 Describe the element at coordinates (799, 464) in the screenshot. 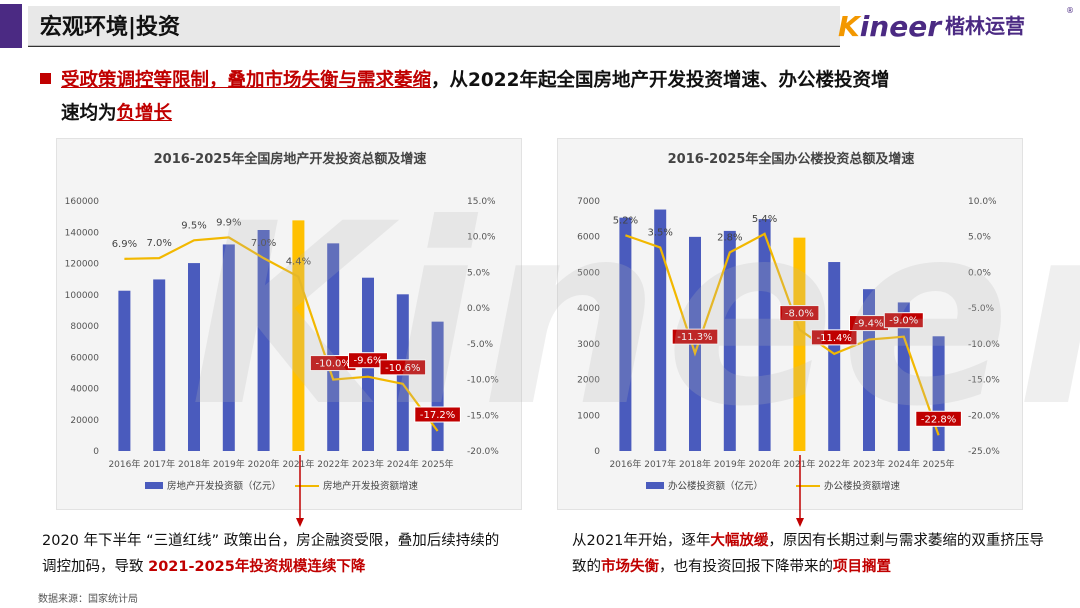

I see `x-tick-label: 2021年` at that location.